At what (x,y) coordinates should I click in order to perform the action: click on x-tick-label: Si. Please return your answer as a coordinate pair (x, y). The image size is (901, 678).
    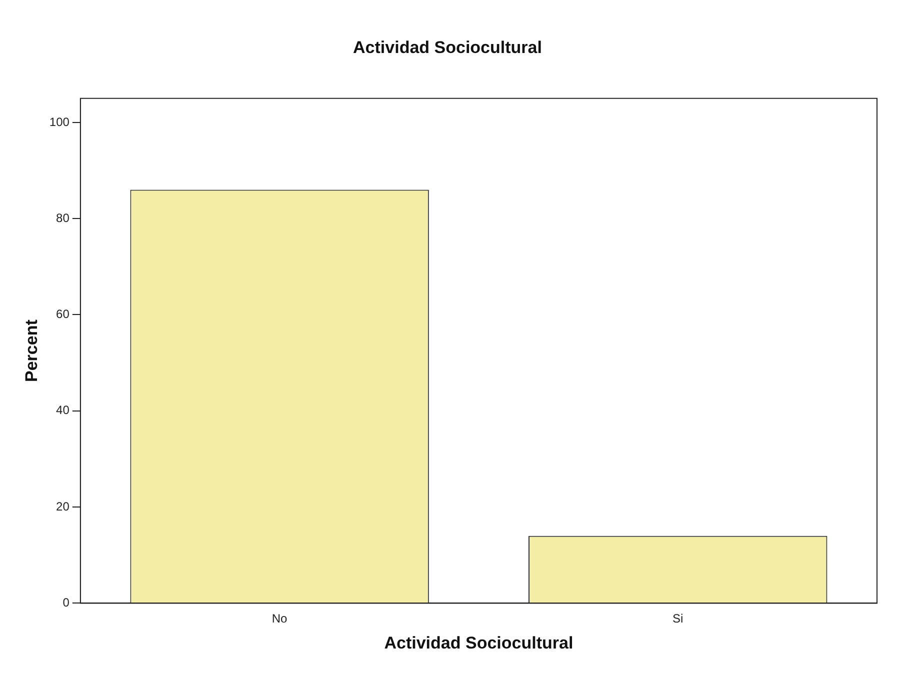
    Looking at the image, I should click on (678, 619).